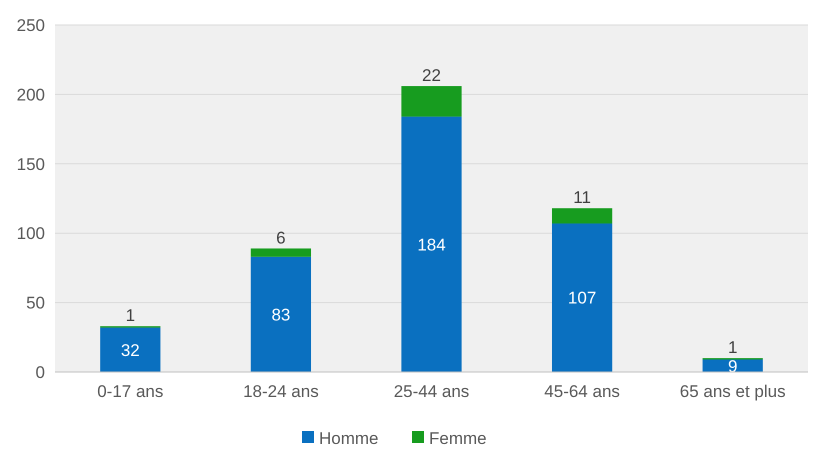 This screenshot has height=452, width=814. I want to click on y-tick-label: 200, so click(30, 94).